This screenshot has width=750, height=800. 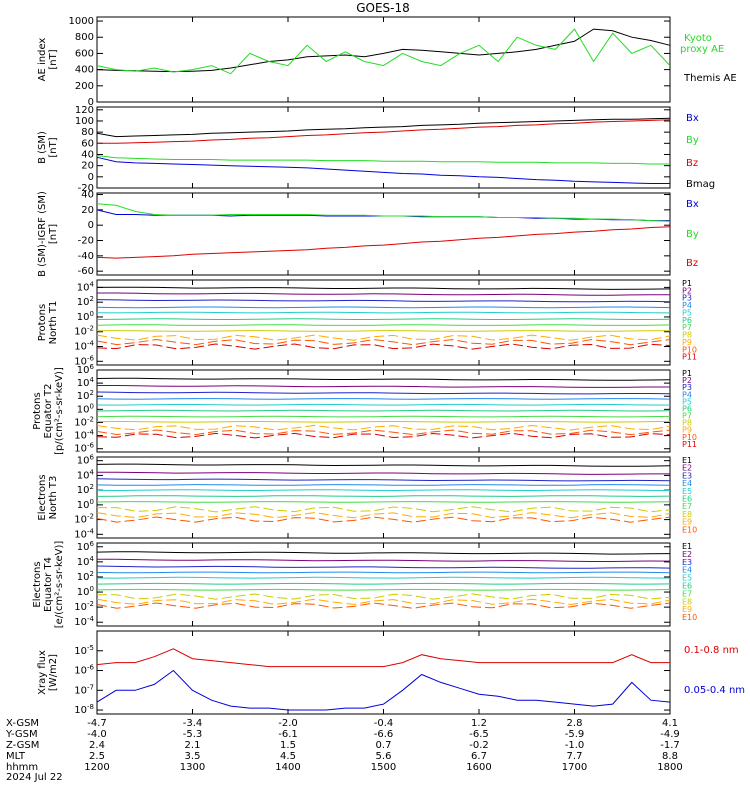 I want to click on y-tick-label: 1000, so click(x=81, y=21).